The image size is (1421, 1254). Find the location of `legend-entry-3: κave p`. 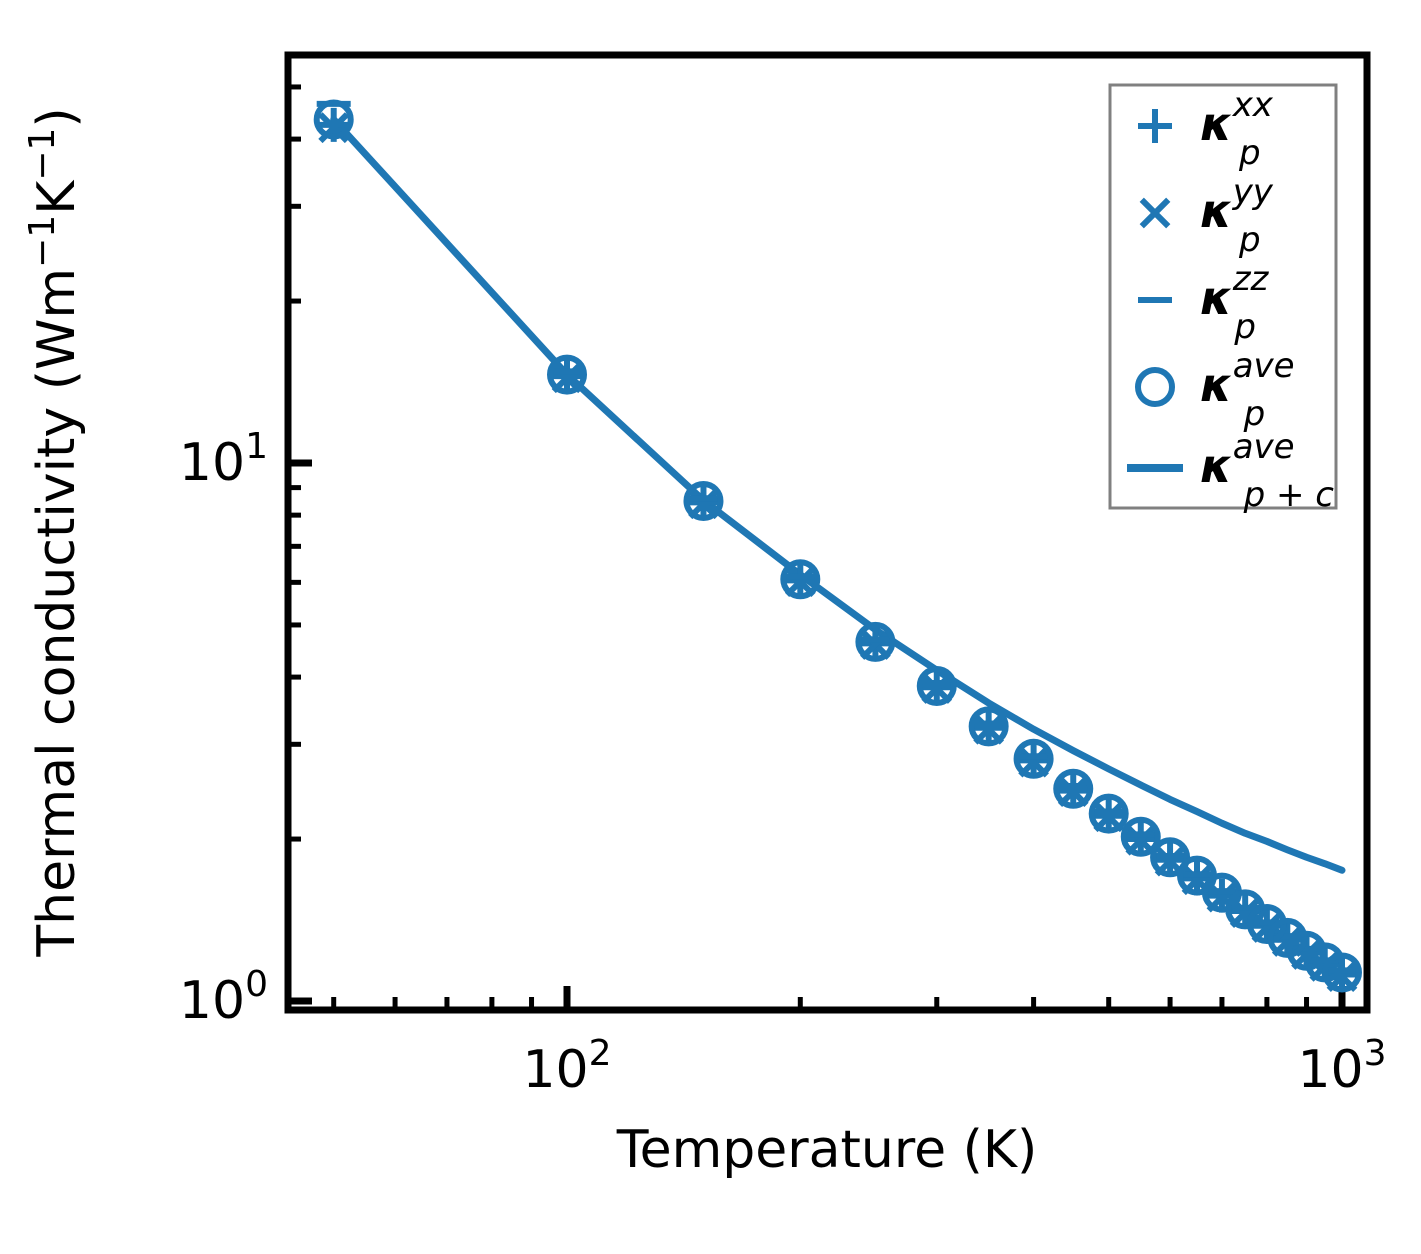

legend-entry-3: κave p is located at coordinates (1215, 390).